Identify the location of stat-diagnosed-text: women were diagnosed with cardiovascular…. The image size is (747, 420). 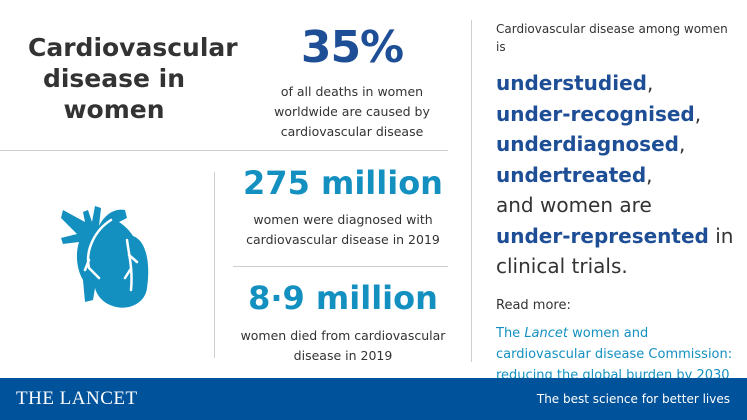
(343, 229).